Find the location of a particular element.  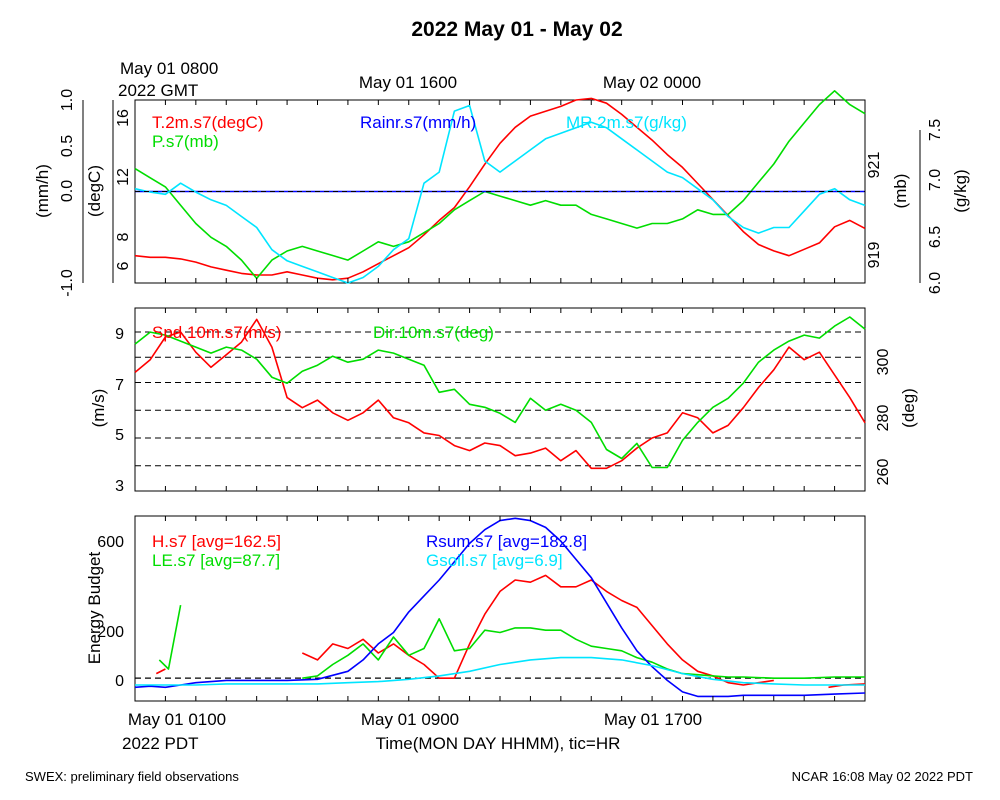

spd-tick-label: 5 is located at coordinates (119, 435).